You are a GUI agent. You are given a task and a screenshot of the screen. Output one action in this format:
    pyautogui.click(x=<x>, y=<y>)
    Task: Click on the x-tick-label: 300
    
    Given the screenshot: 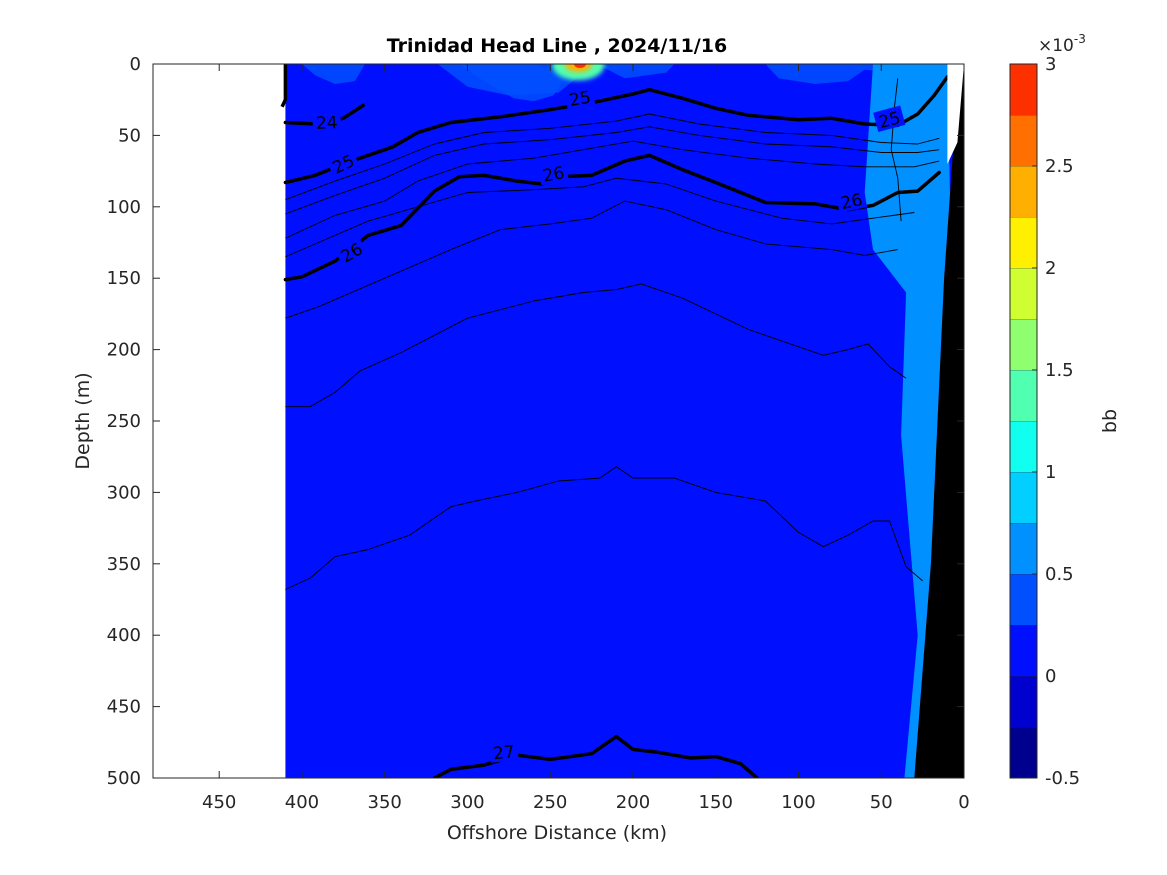 What is the action you would take?
    pyautogui.click(x=467, y=802)
    